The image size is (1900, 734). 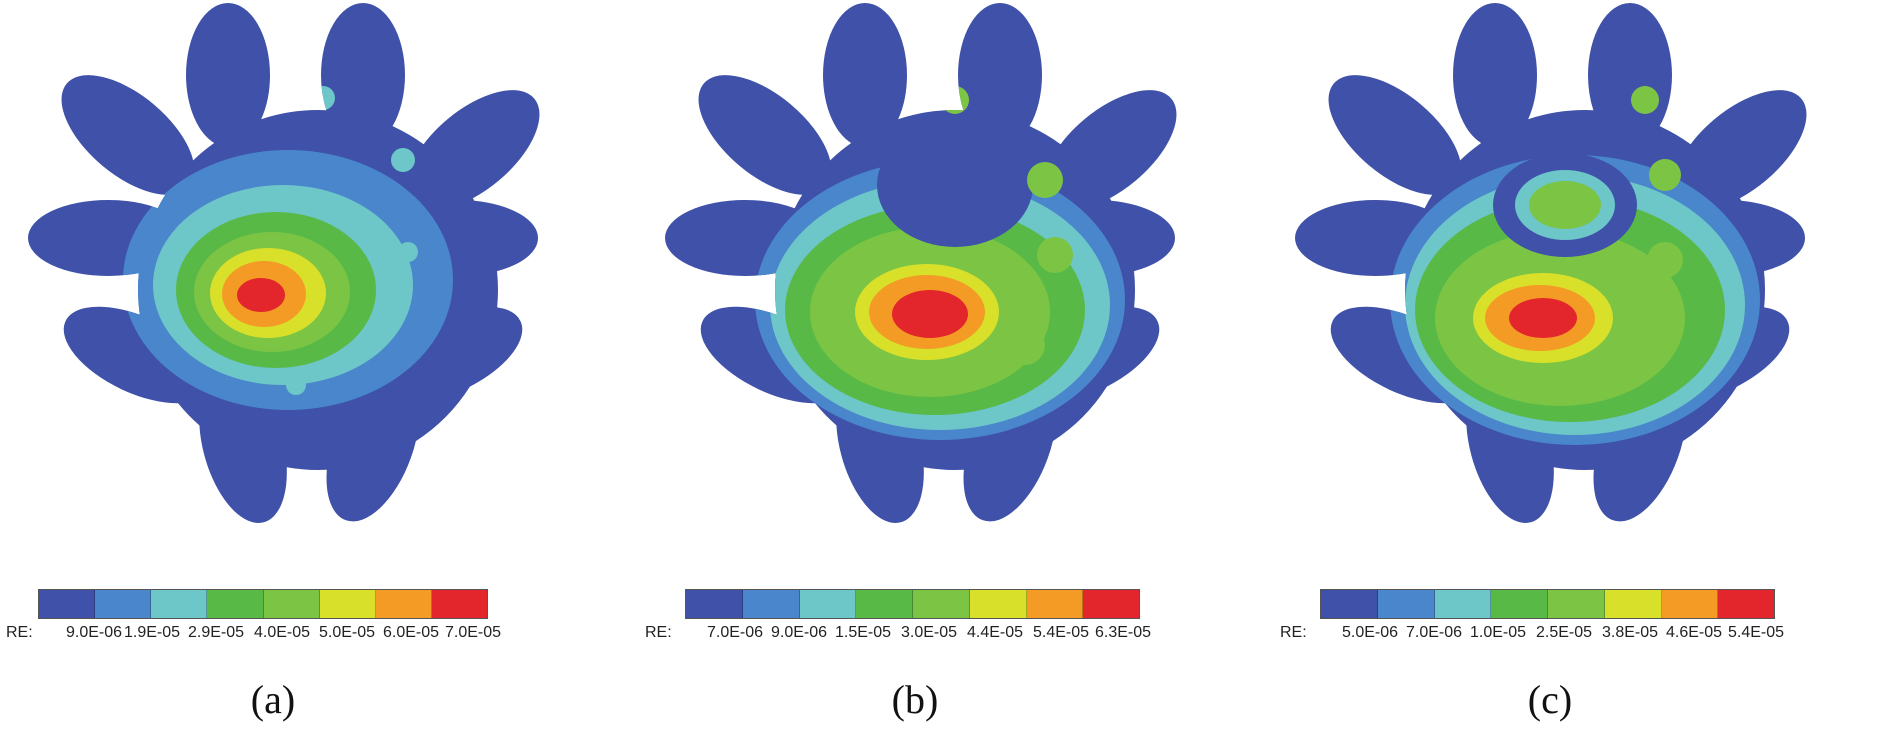 I want to click on colorbar-c, so click(x=1547, y=604).